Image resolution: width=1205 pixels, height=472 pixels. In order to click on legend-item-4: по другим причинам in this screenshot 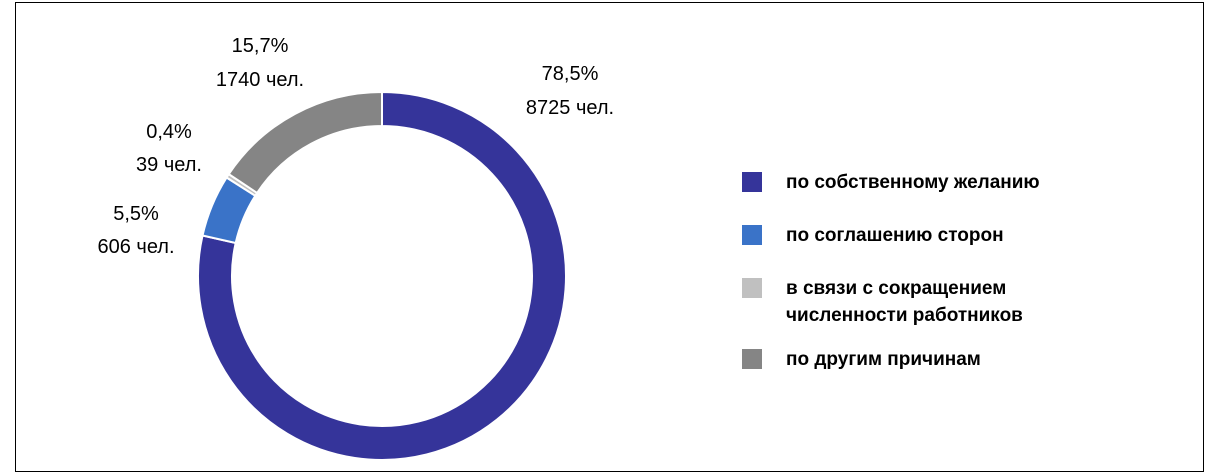, I will do `click(861, 359)`.